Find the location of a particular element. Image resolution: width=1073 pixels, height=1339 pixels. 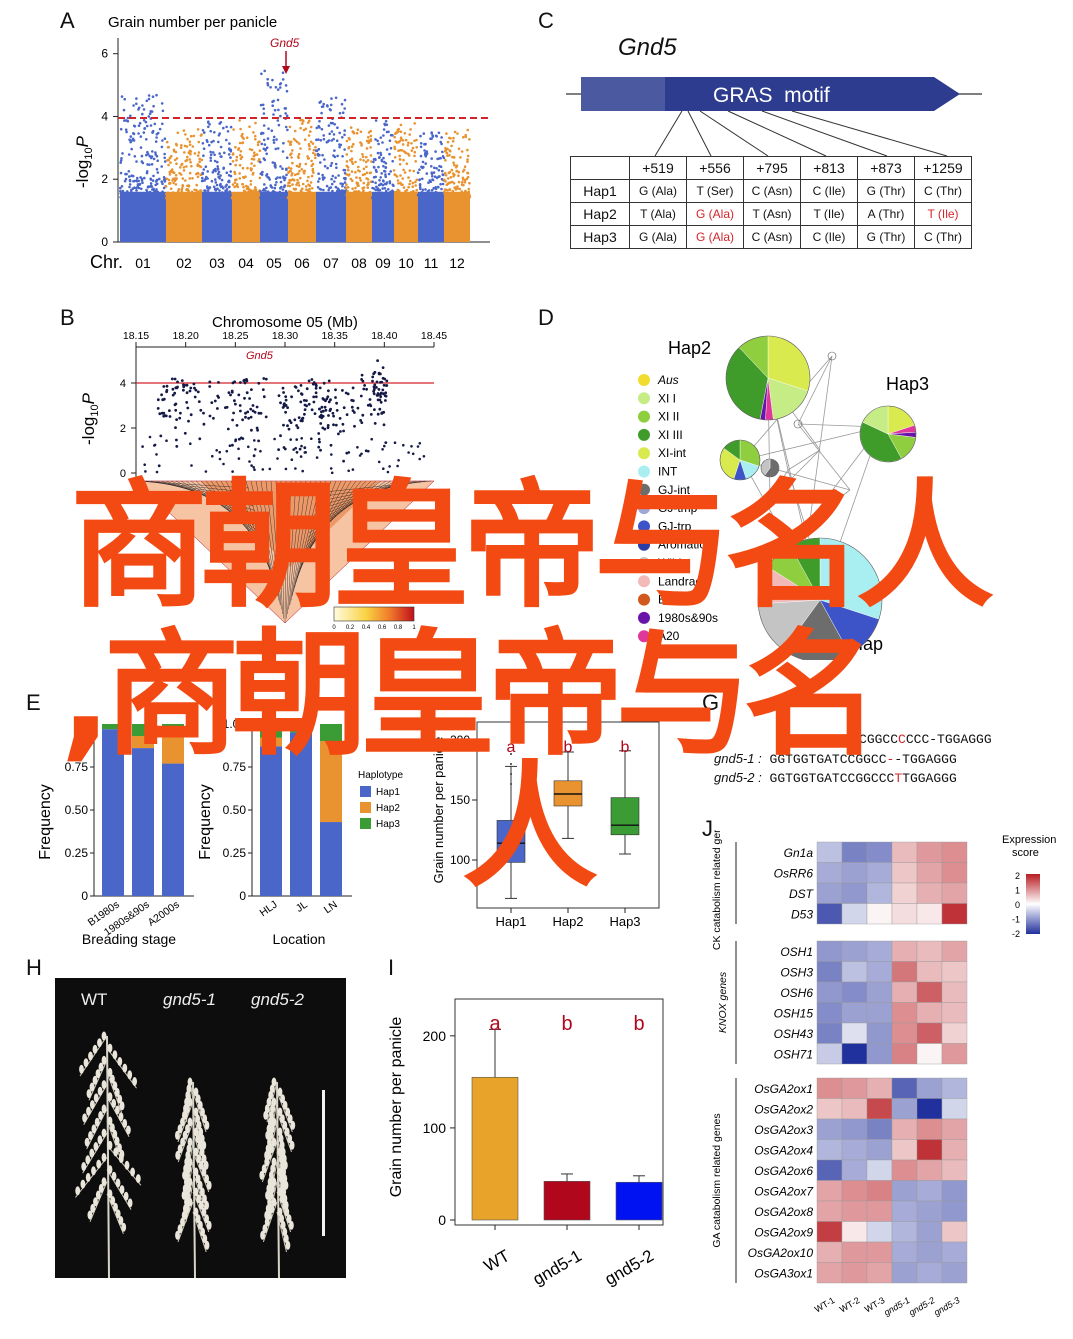

manhattan-xlabel: Chr. is located at coordinates (106, 262).